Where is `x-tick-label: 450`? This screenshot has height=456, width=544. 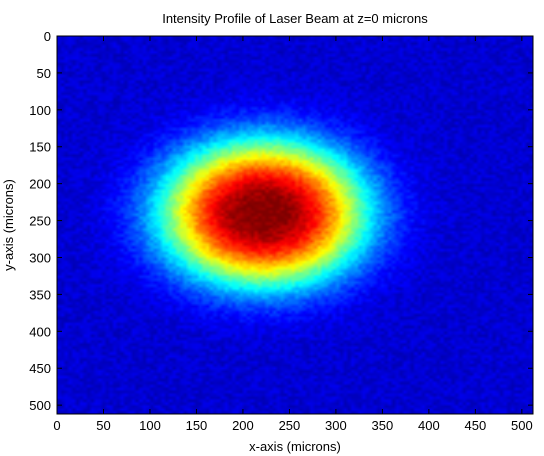 x-tick-label: 450 is located at coordinates (476, 425).